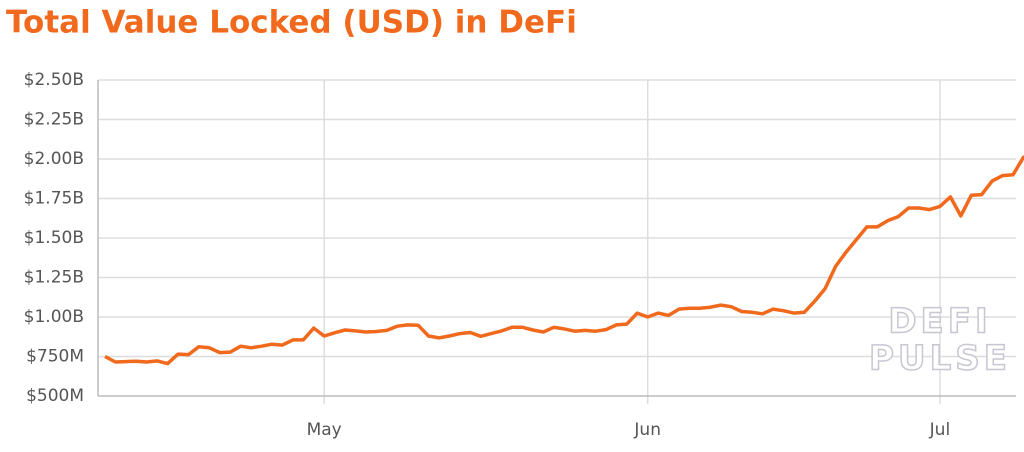  Describe the element at coordinates (54, 317) in the screenshot. I see `y-tick-label: $1.00B` at that location.